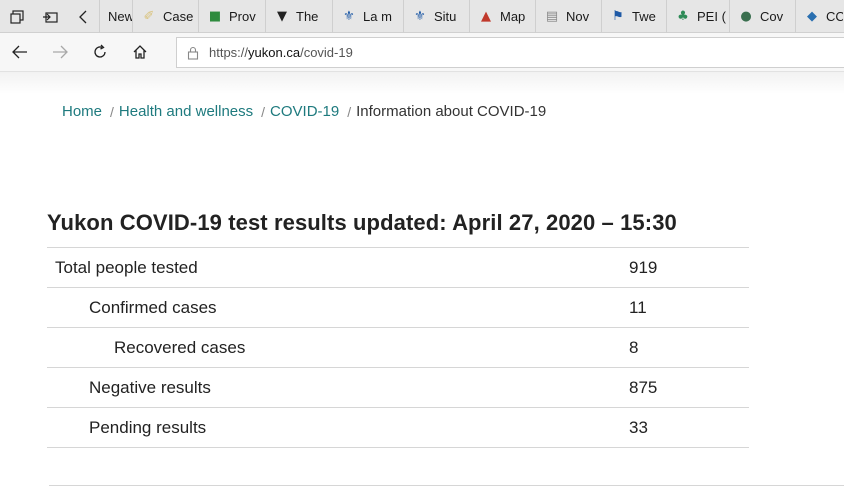 The width and height of the screenshot is (844, 488). I want to click on tab-title: Situ, so click(445, 16).